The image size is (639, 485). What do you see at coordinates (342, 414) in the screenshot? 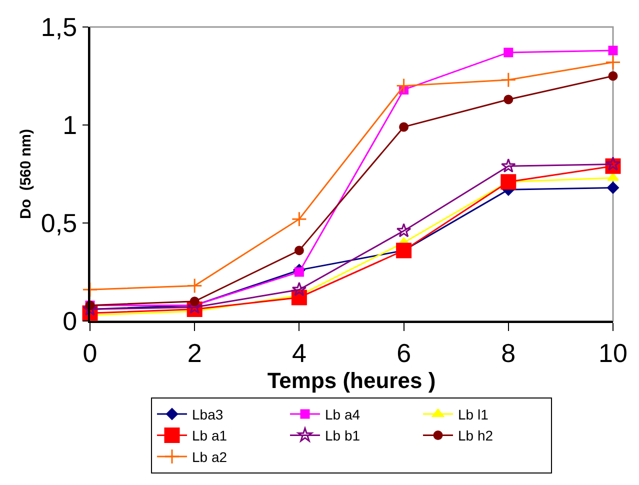
I see `legend-label: Lb a4` at bounding box center [342, 414].